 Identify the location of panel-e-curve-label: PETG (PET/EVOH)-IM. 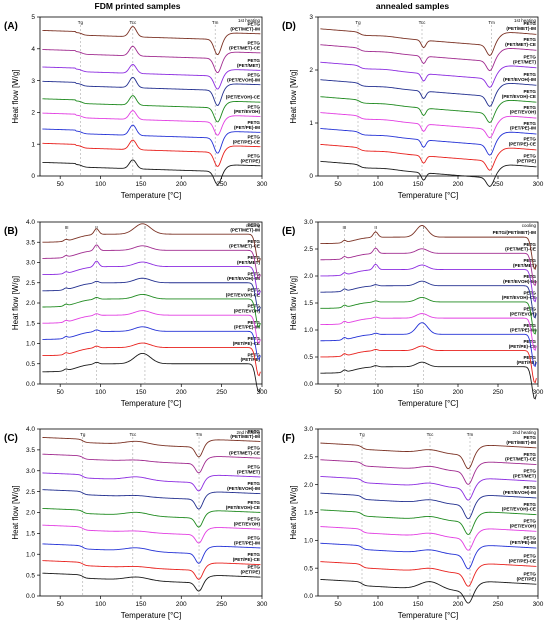
(519, 279).